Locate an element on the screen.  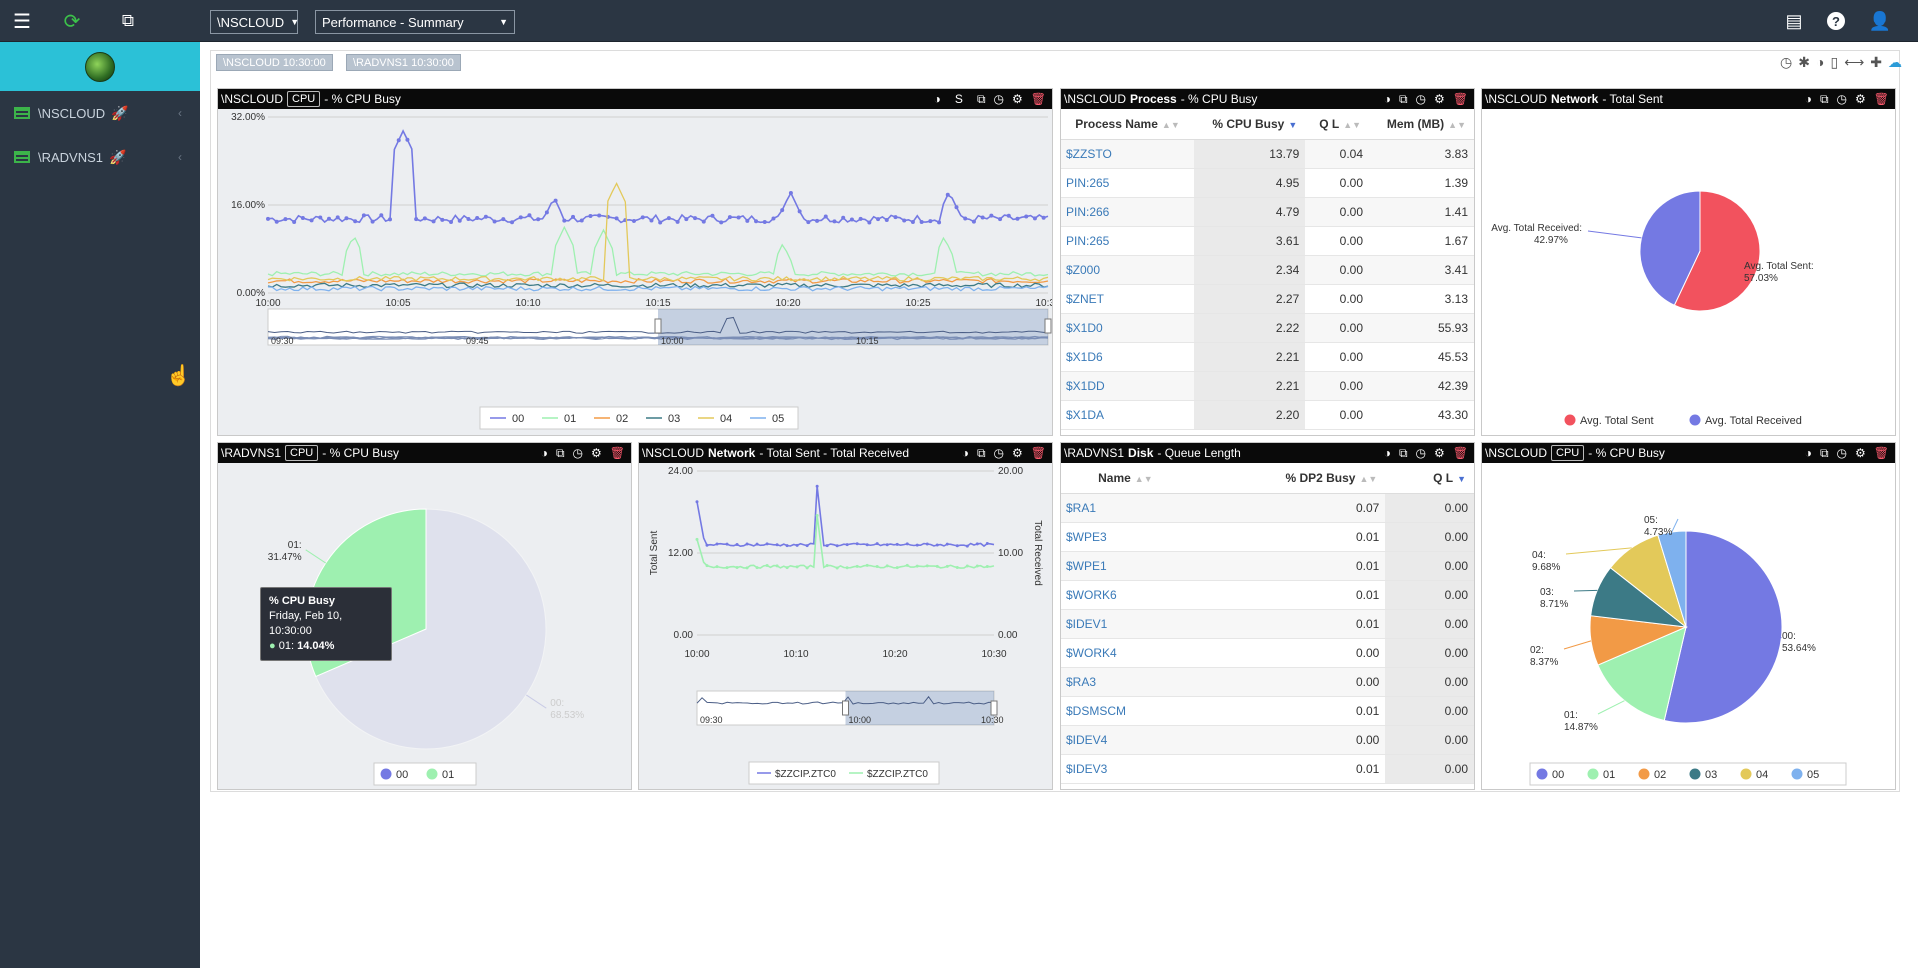
table-row: $IDEV4 0.00 0.00 is located at coordinates (1267, 740).